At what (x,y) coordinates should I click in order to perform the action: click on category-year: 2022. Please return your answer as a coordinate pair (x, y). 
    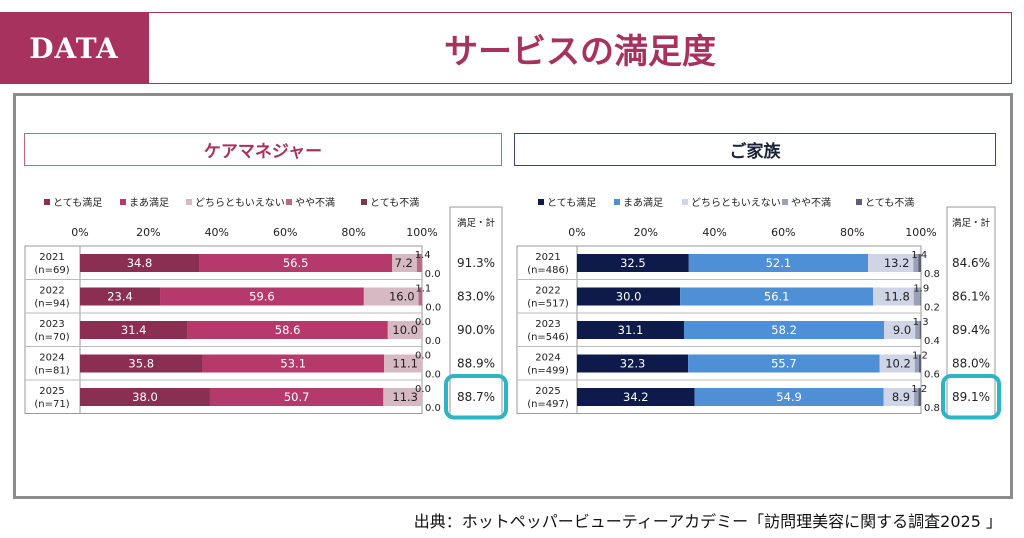
    Looking at the image, I should click on (547, 291).